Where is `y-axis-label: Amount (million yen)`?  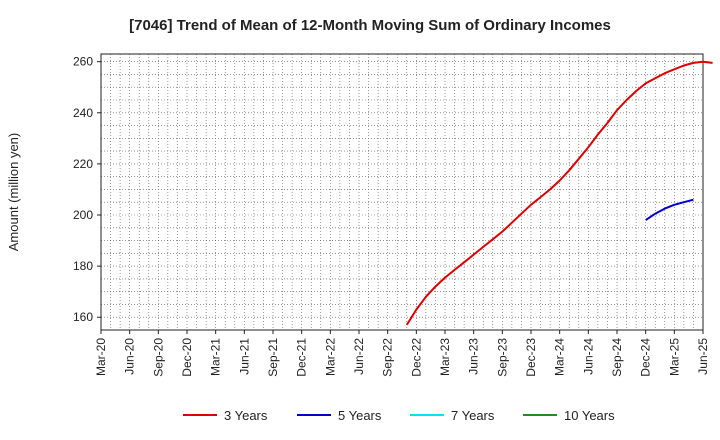 y-axis-label: Amount (million yen) is located at coordinates (13, 192).